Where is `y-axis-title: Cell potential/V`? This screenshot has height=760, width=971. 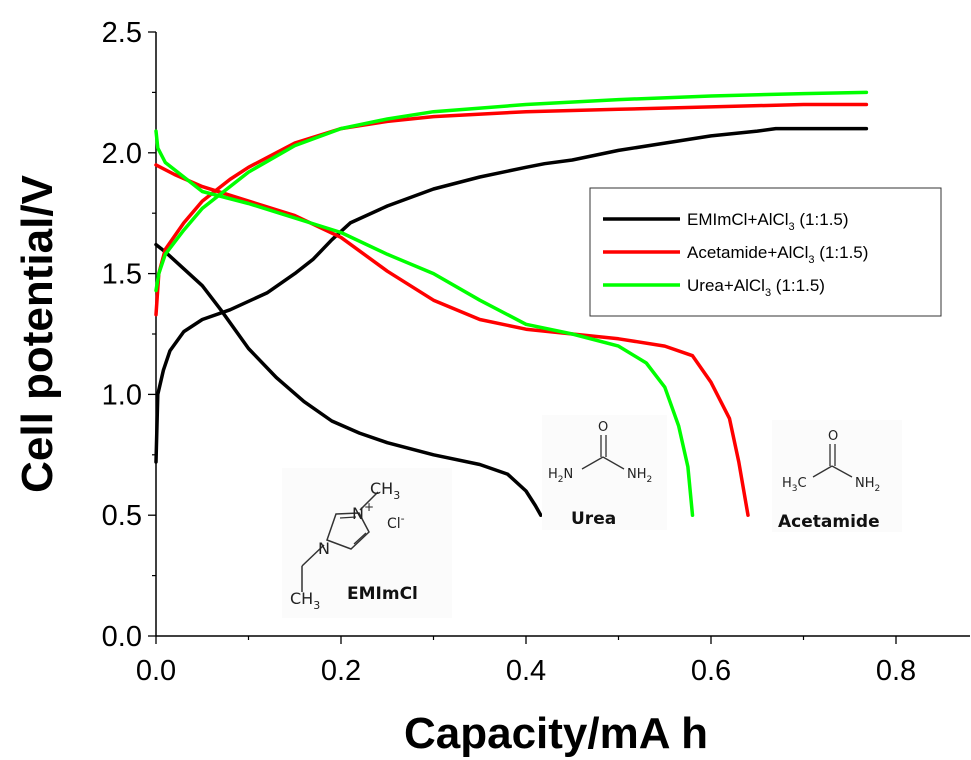
y-axis-title: Cell potential/V is located at coordinates (37, 333).